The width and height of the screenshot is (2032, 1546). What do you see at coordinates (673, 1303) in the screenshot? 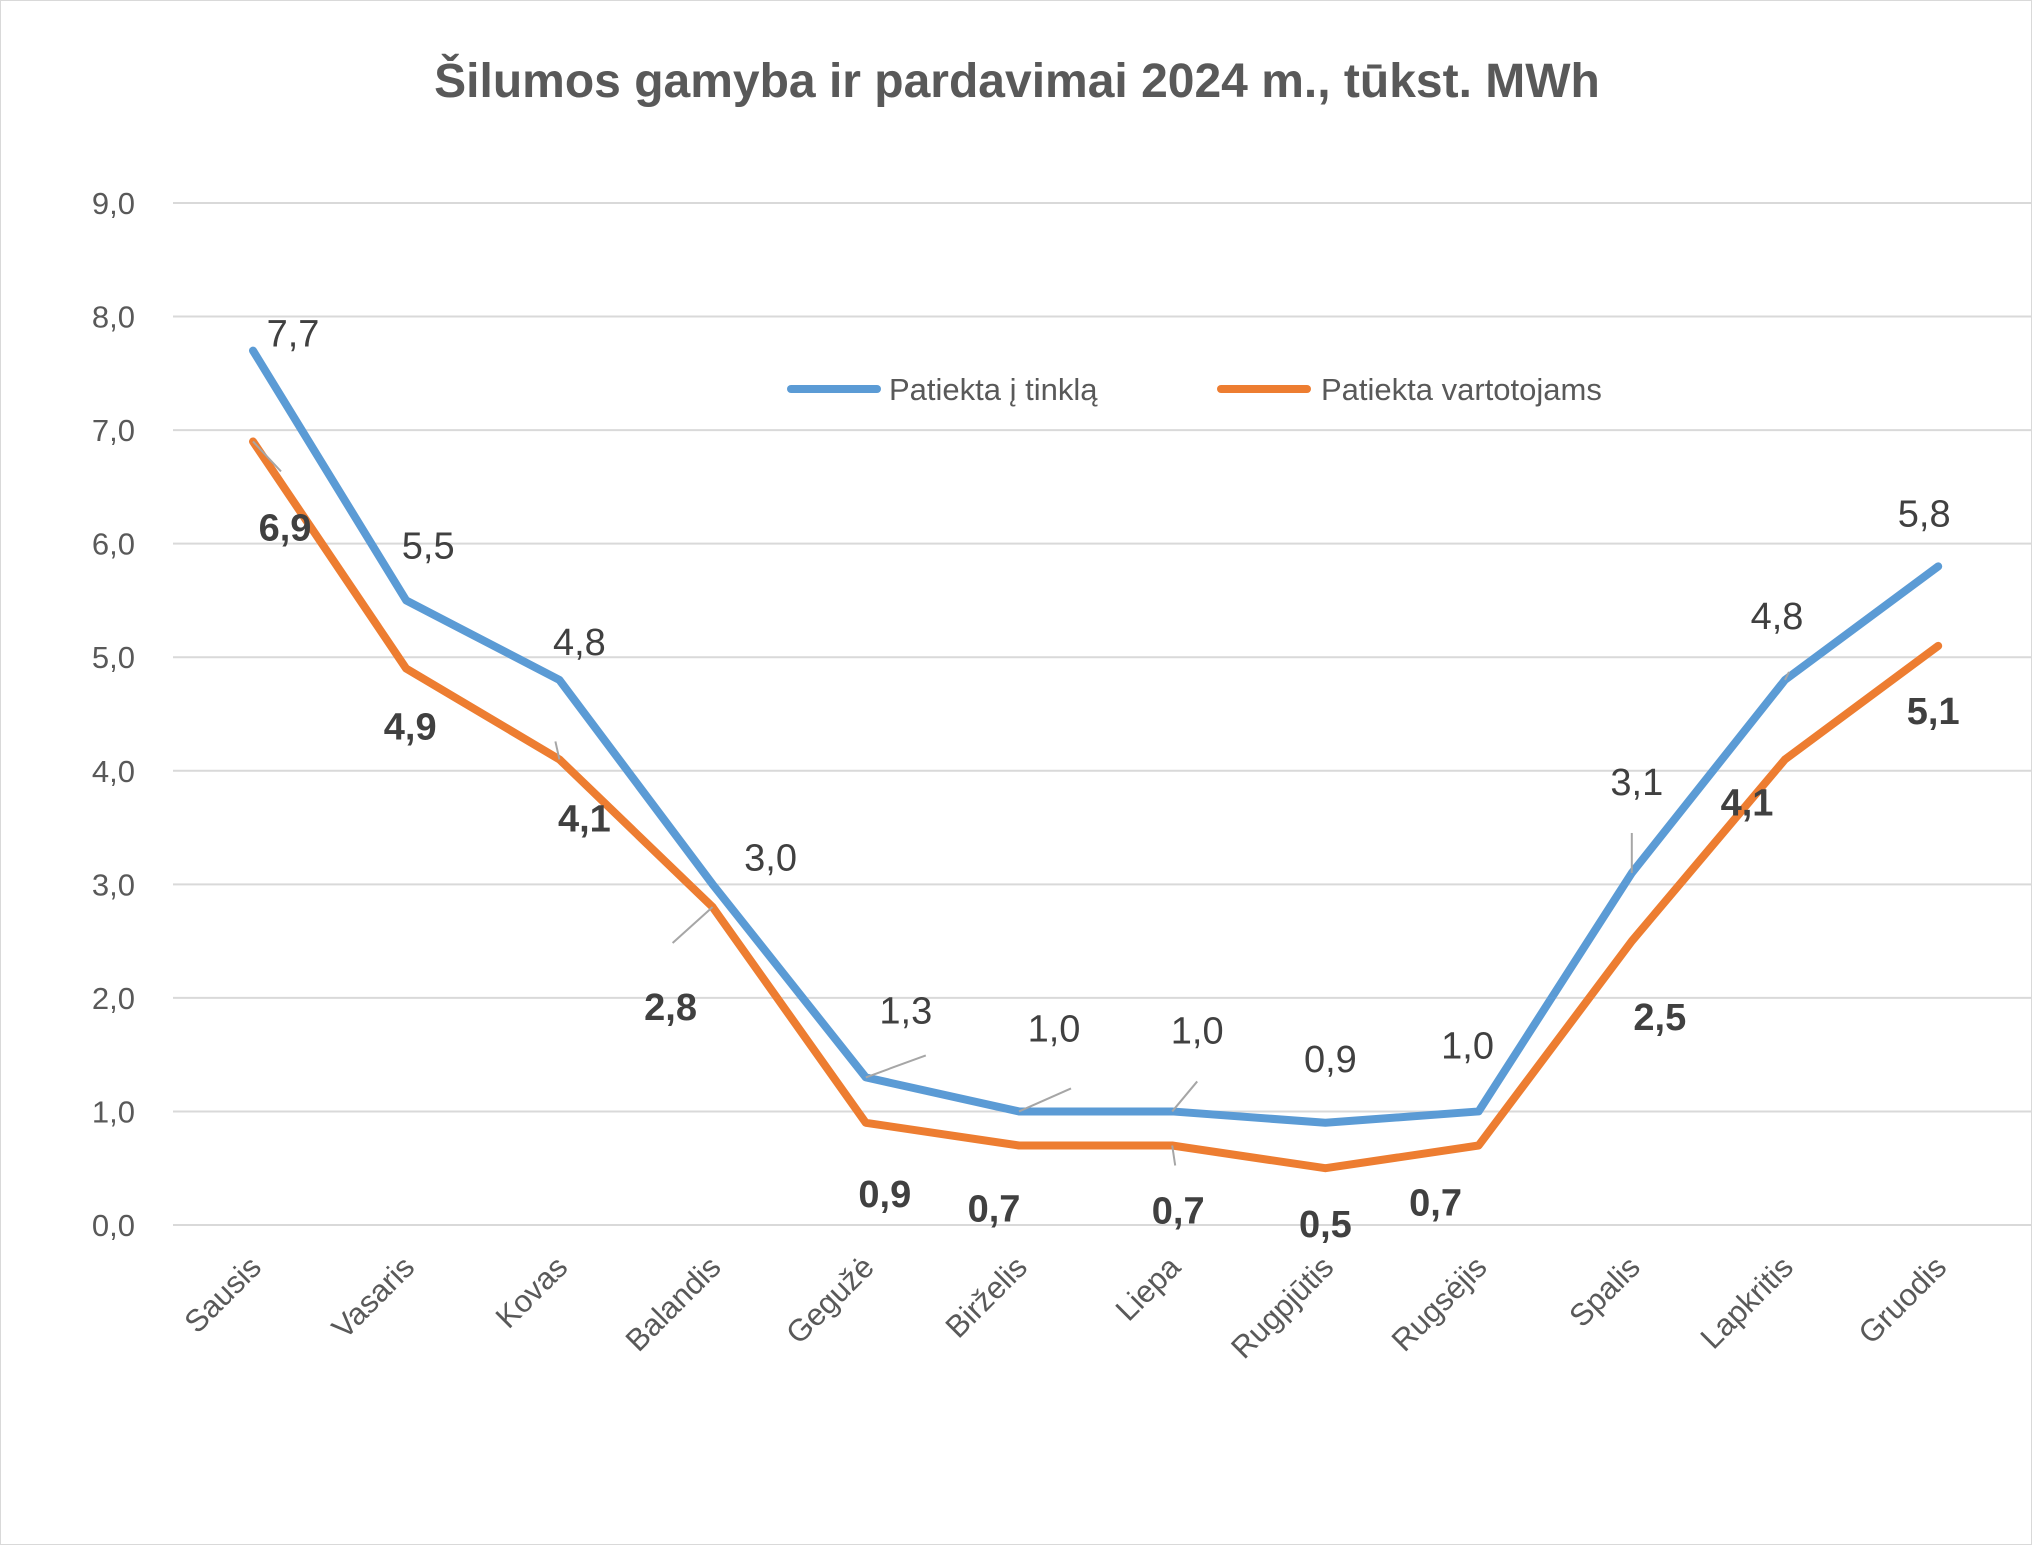
I see `x-tick-label: Balandis` at bounding box center [673, 1303].